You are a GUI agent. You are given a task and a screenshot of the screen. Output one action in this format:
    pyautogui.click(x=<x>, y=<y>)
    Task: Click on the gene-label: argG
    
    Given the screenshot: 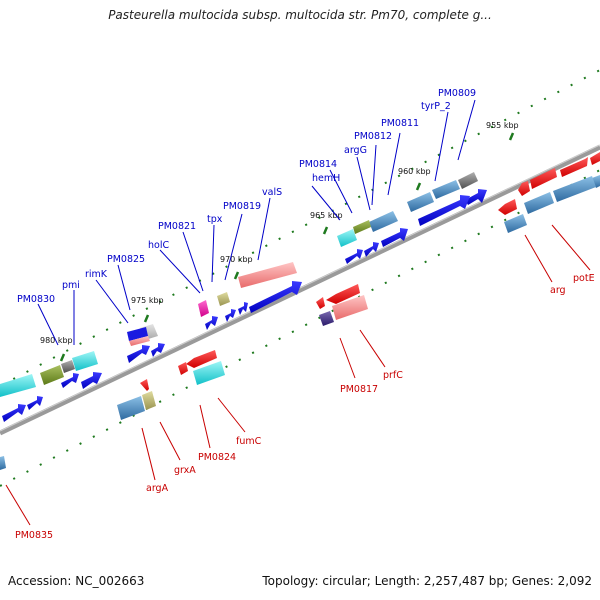 What is the action you would take?
    pyautogui.click(x=355, y=150)
    